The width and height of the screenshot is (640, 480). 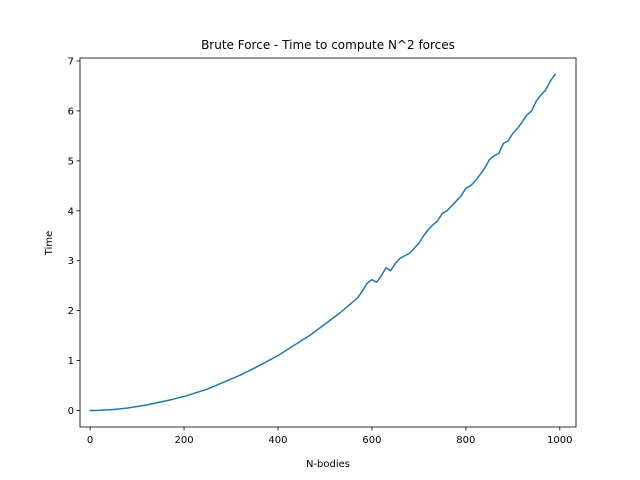 What do you see at coordinates (71, 311) in the screenshot?
I see `y-tick-label: 2` at bounding box center [71, 311].